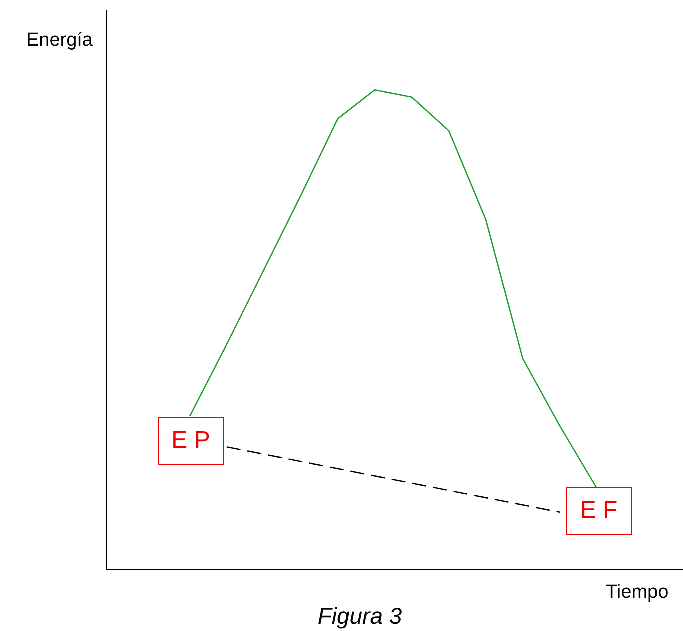  What do you see at coordinates (637, 593) in the screenshot?
I see `x-axis-title: Tiempo` at bounding box center [637, 593].